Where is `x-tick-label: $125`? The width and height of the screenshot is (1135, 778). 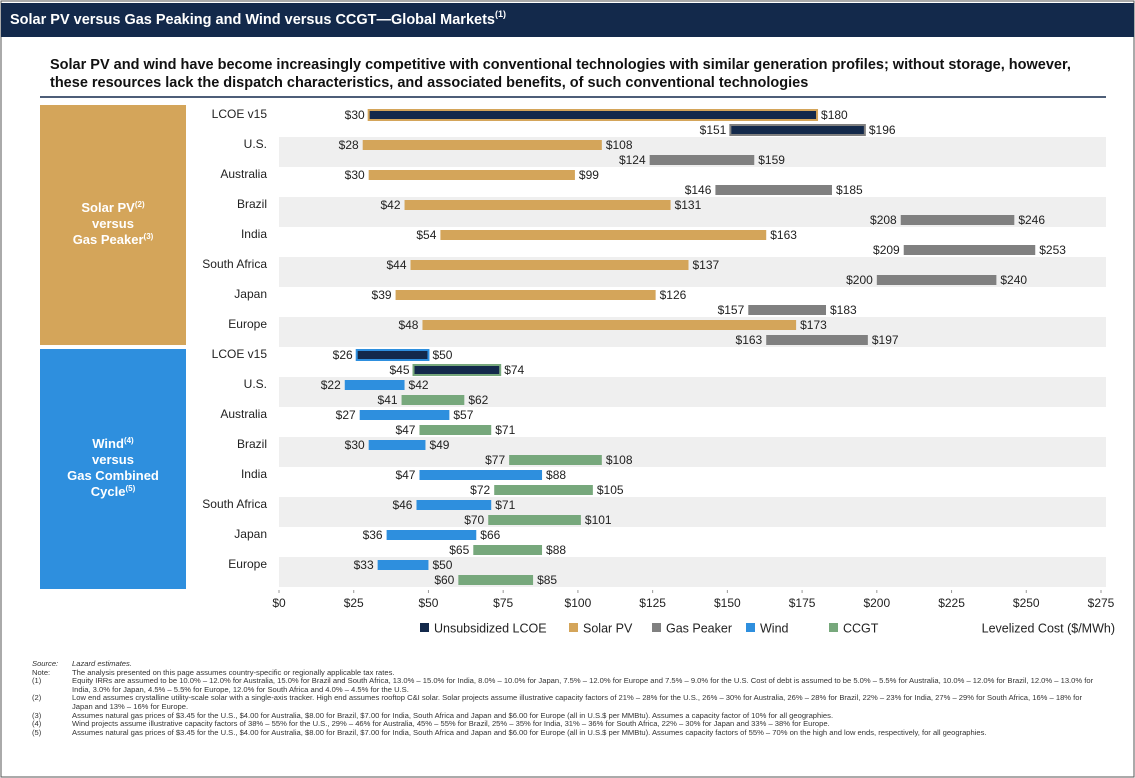
x-tick-label: $125 is located at coordinates (652, 603).